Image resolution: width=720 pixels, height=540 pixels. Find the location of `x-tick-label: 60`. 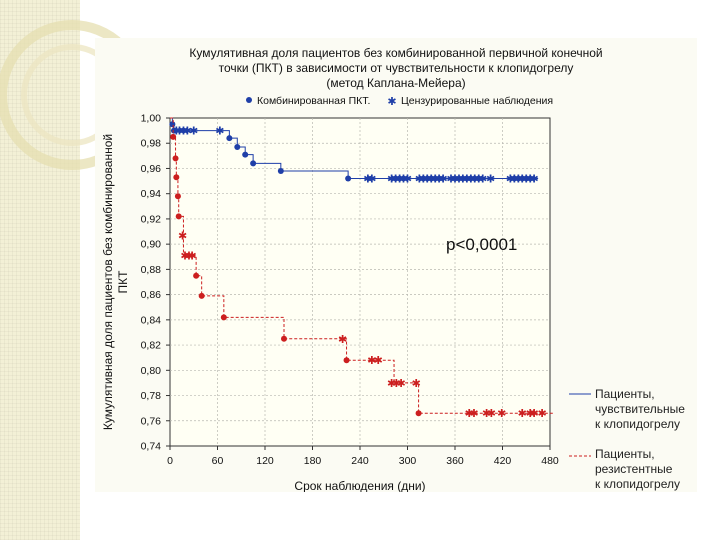

x-tick-label: 60 is located at coordinates (218, 461).